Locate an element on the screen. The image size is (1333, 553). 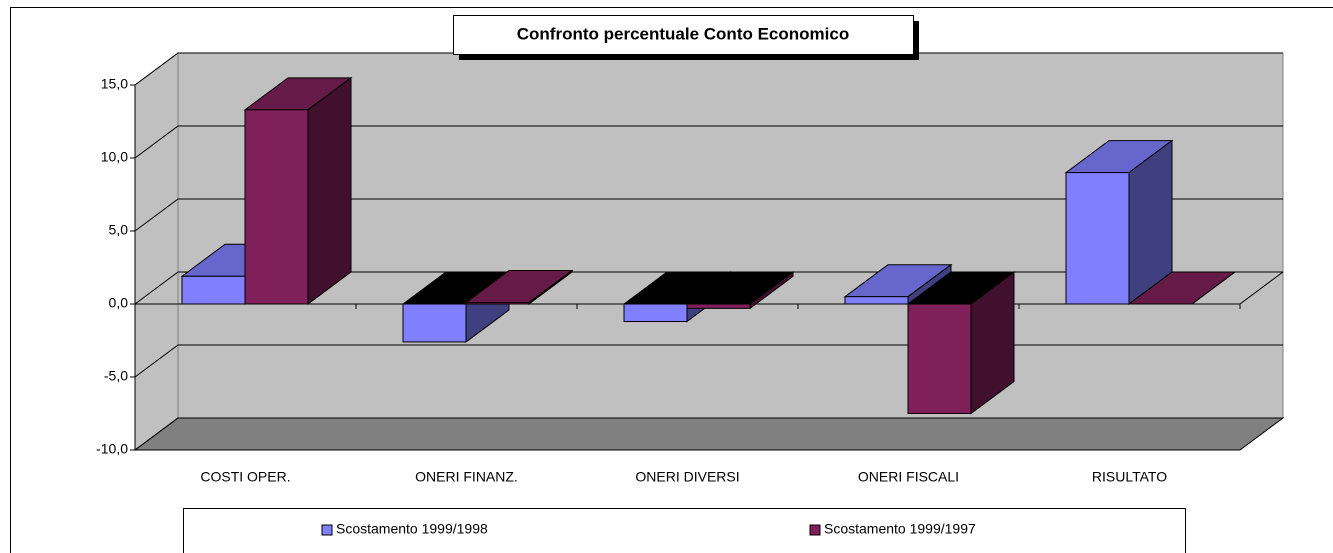
y-tick-label: 5,0 is located at coordinates (119, 230).